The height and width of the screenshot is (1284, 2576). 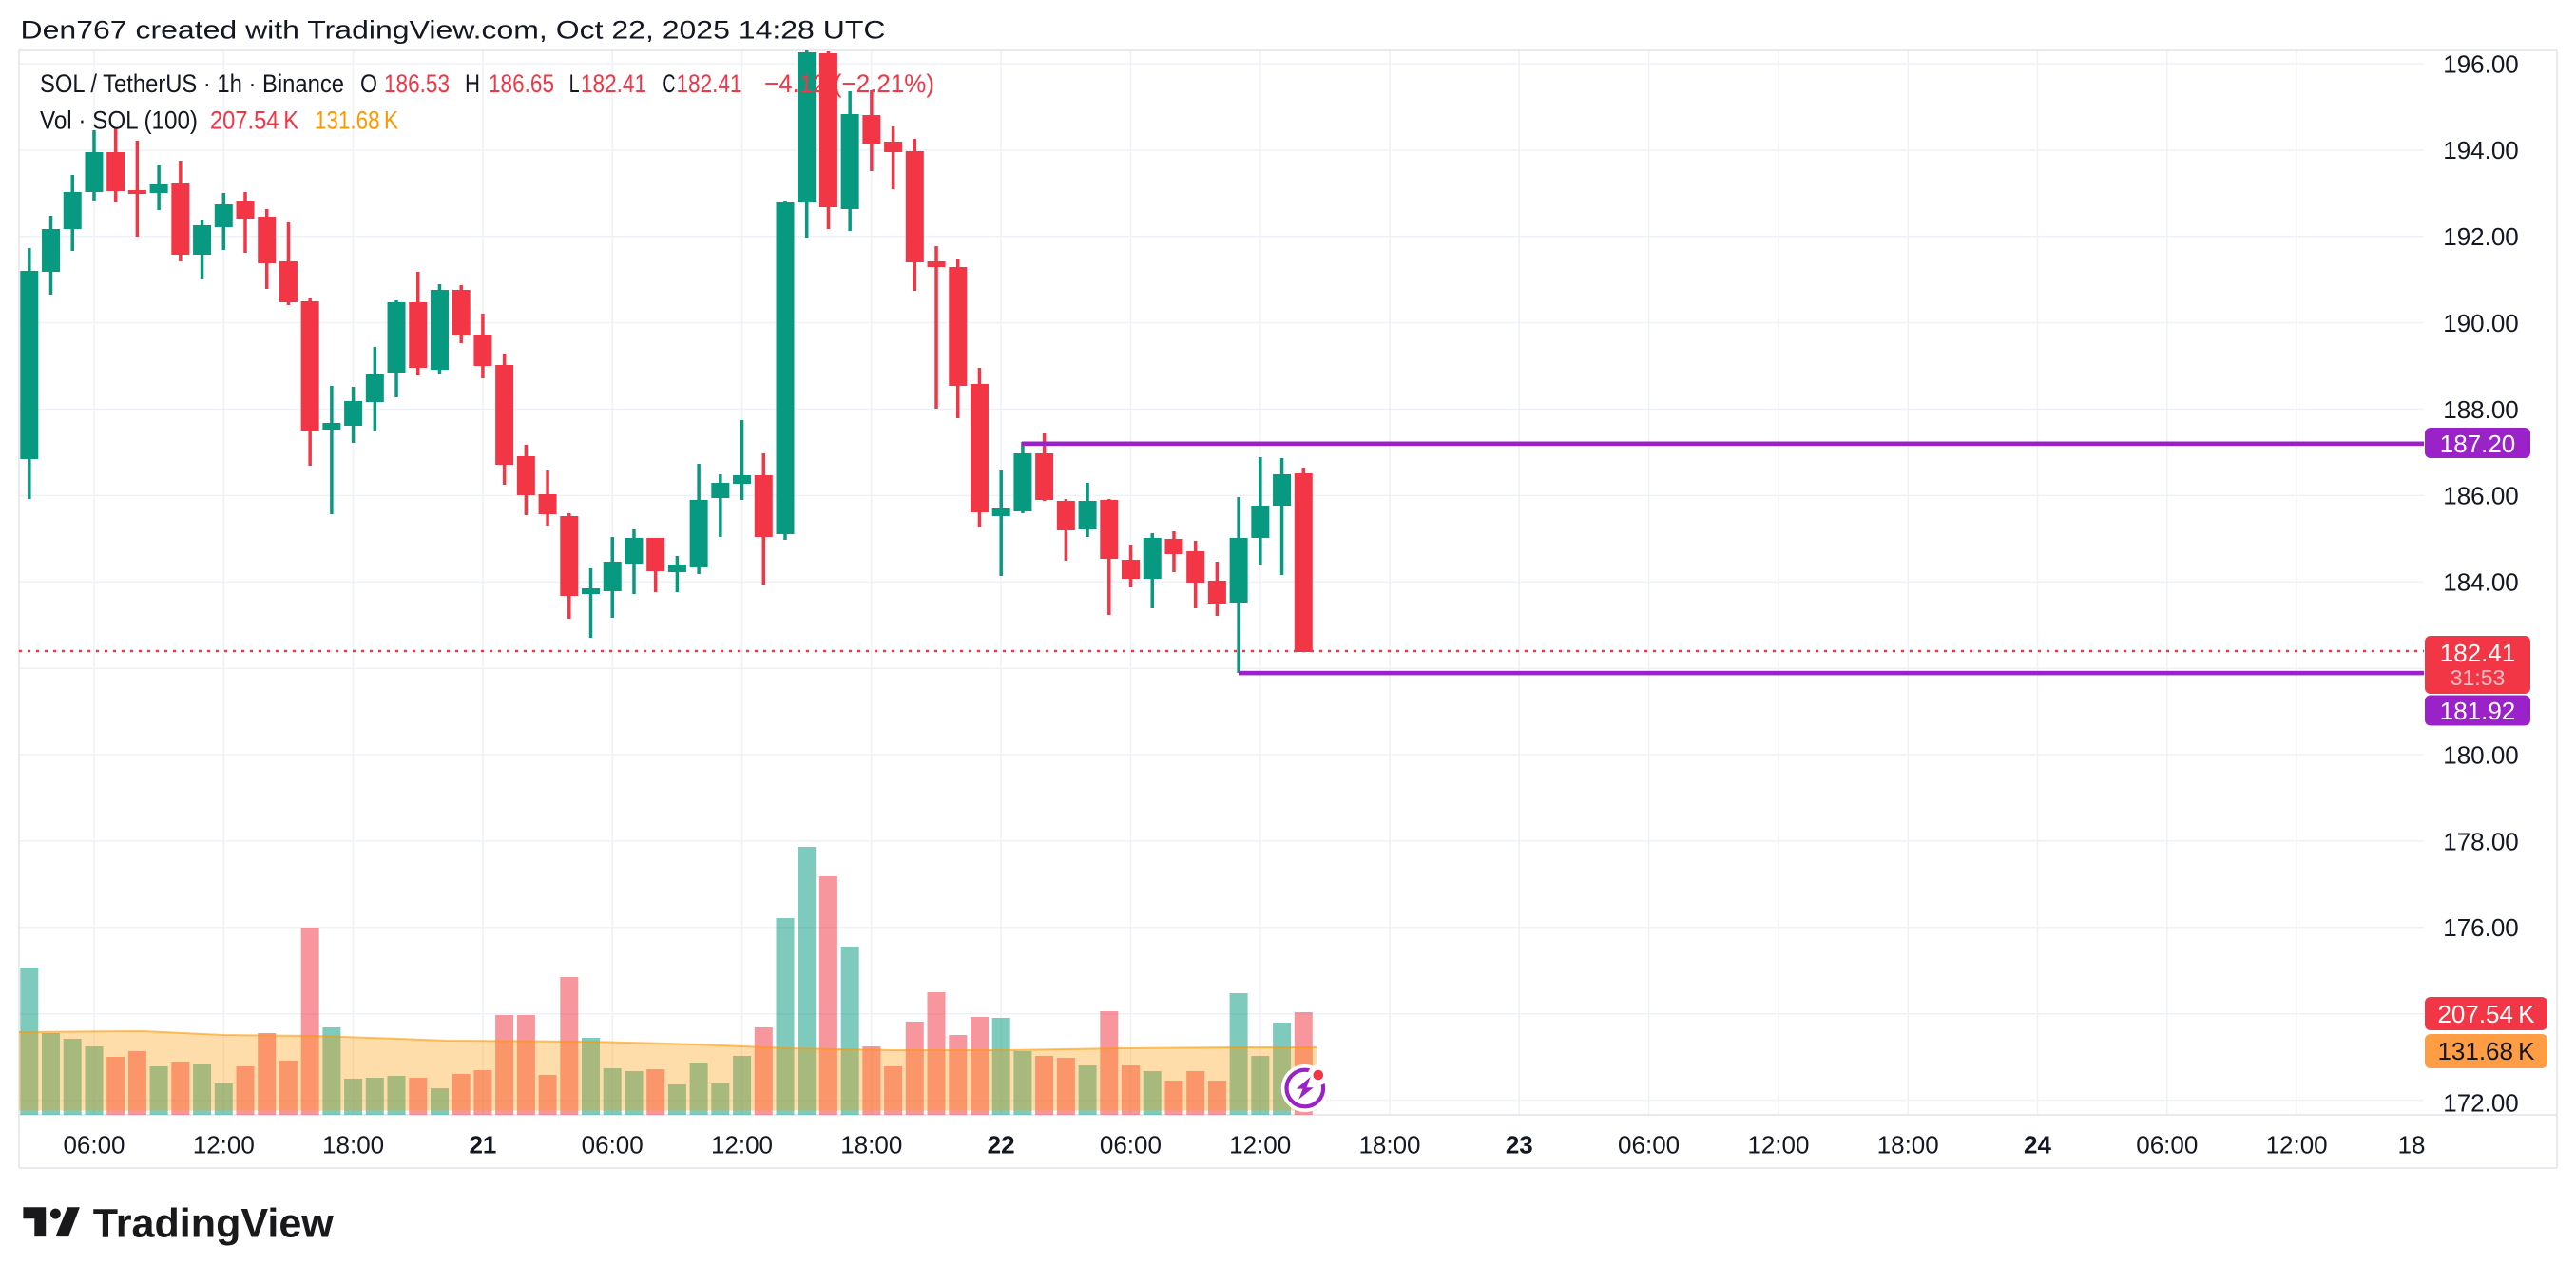 I want to click on svg-text: 23, so click(x=1519, y=1145).